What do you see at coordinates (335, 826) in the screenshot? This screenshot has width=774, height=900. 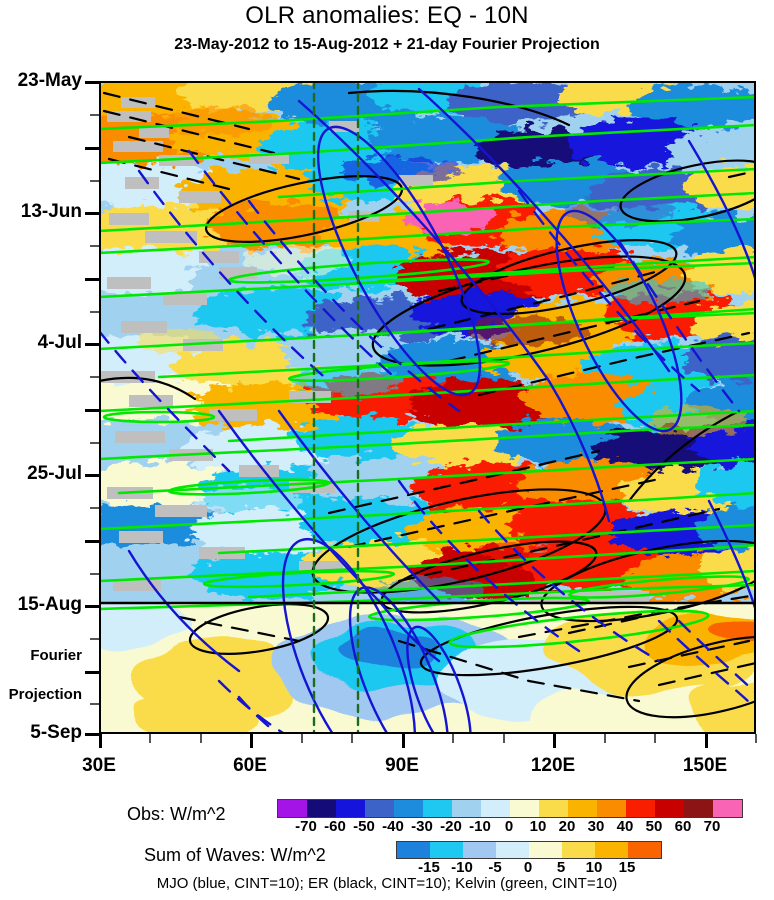 I see `colorbar-tick-label: -60` at bounding box center [335, 826].